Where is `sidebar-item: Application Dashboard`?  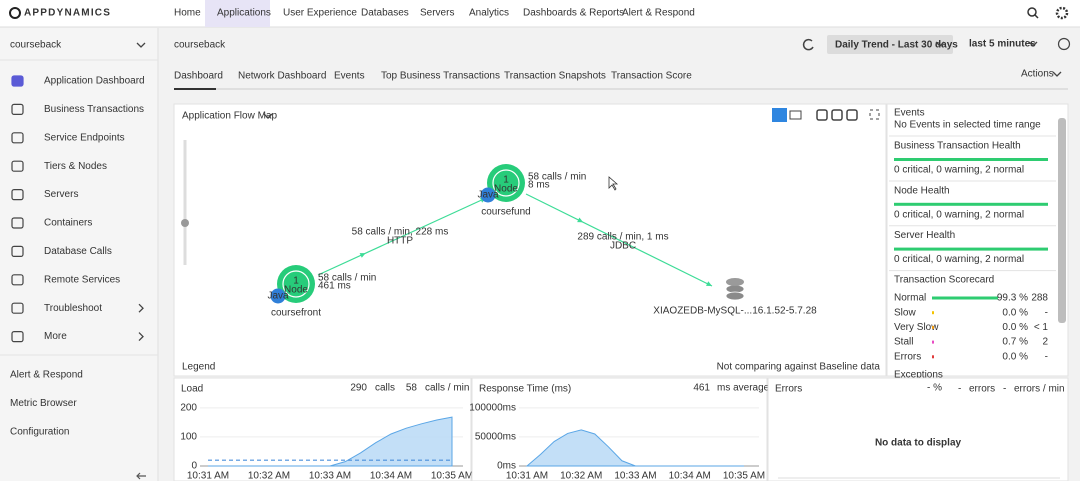
sidebar-item: Application Dashboard is located at coordinates (94, 81).